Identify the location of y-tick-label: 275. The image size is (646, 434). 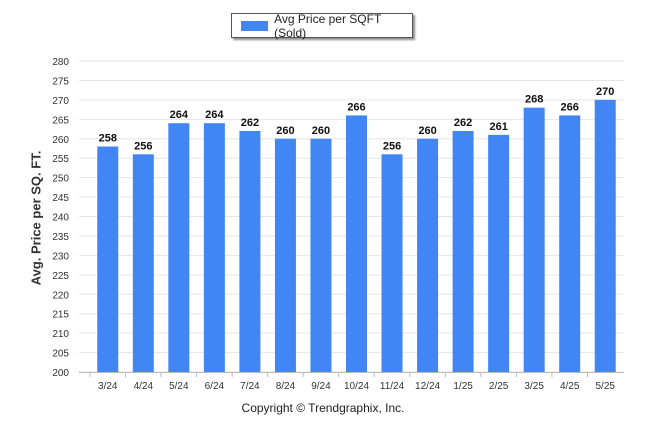
(60, 81).